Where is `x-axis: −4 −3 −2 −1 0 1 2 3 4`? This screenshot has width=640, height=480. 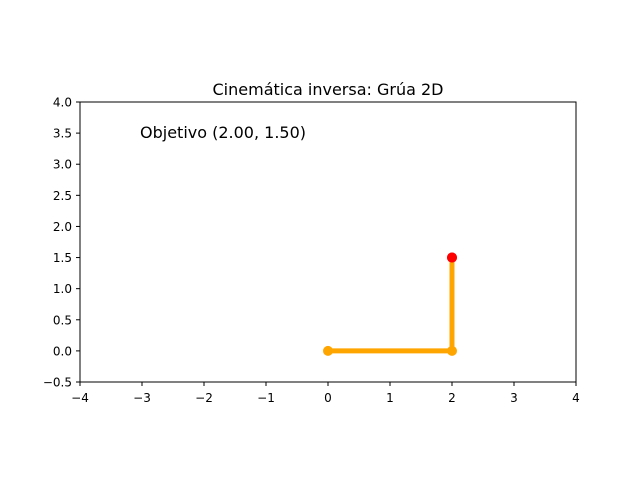 x-axis: −4 −3 −2 −1 0 1 2 3 4 is located at coordinates (325, 393).